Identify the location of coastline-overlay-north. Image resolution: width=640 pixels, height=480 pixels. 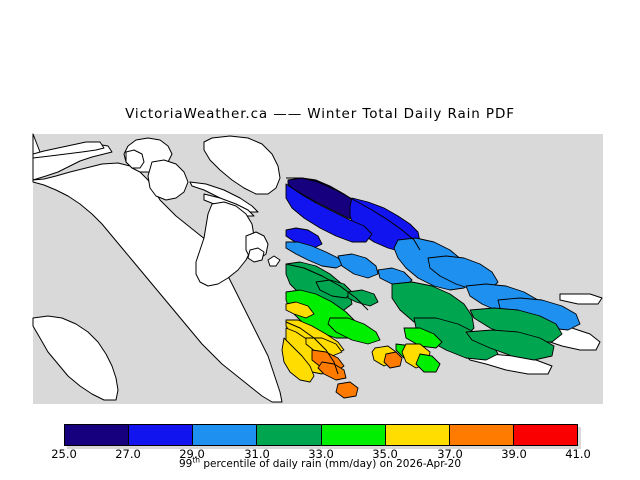
(353, 214).